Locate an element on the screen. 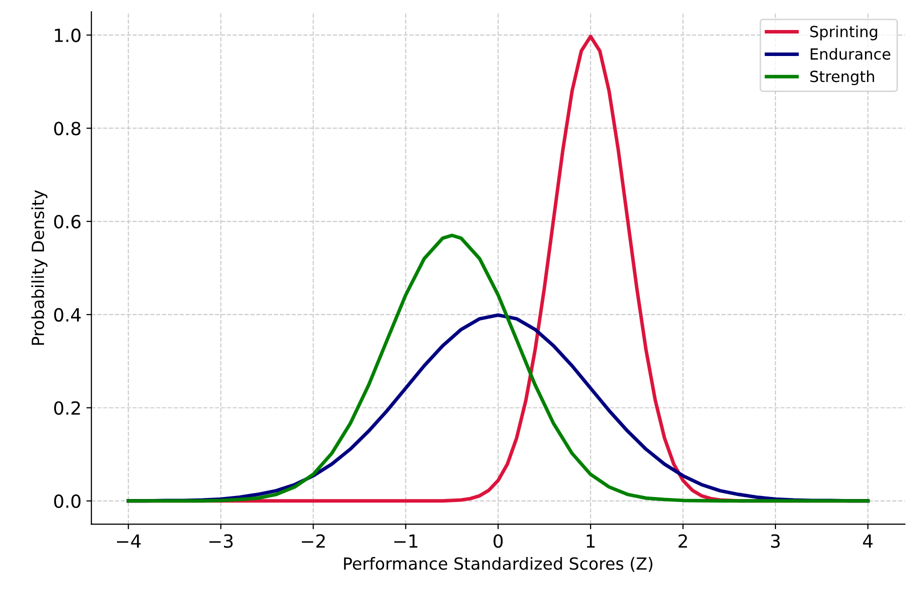  x-tick-label: 3 is located at coordinates (775, 541).